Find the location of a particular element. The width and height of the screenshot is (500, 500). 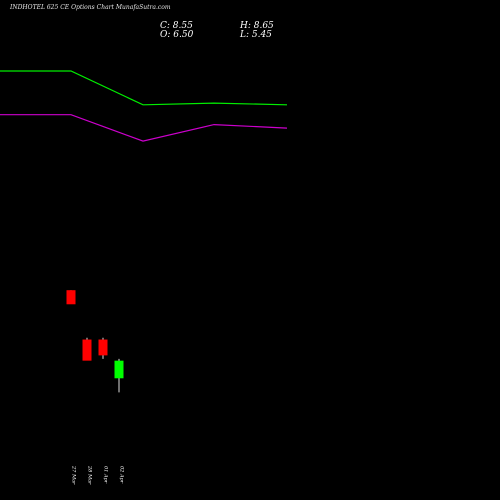

candle-28-mar is located at coordinates (87, 349).